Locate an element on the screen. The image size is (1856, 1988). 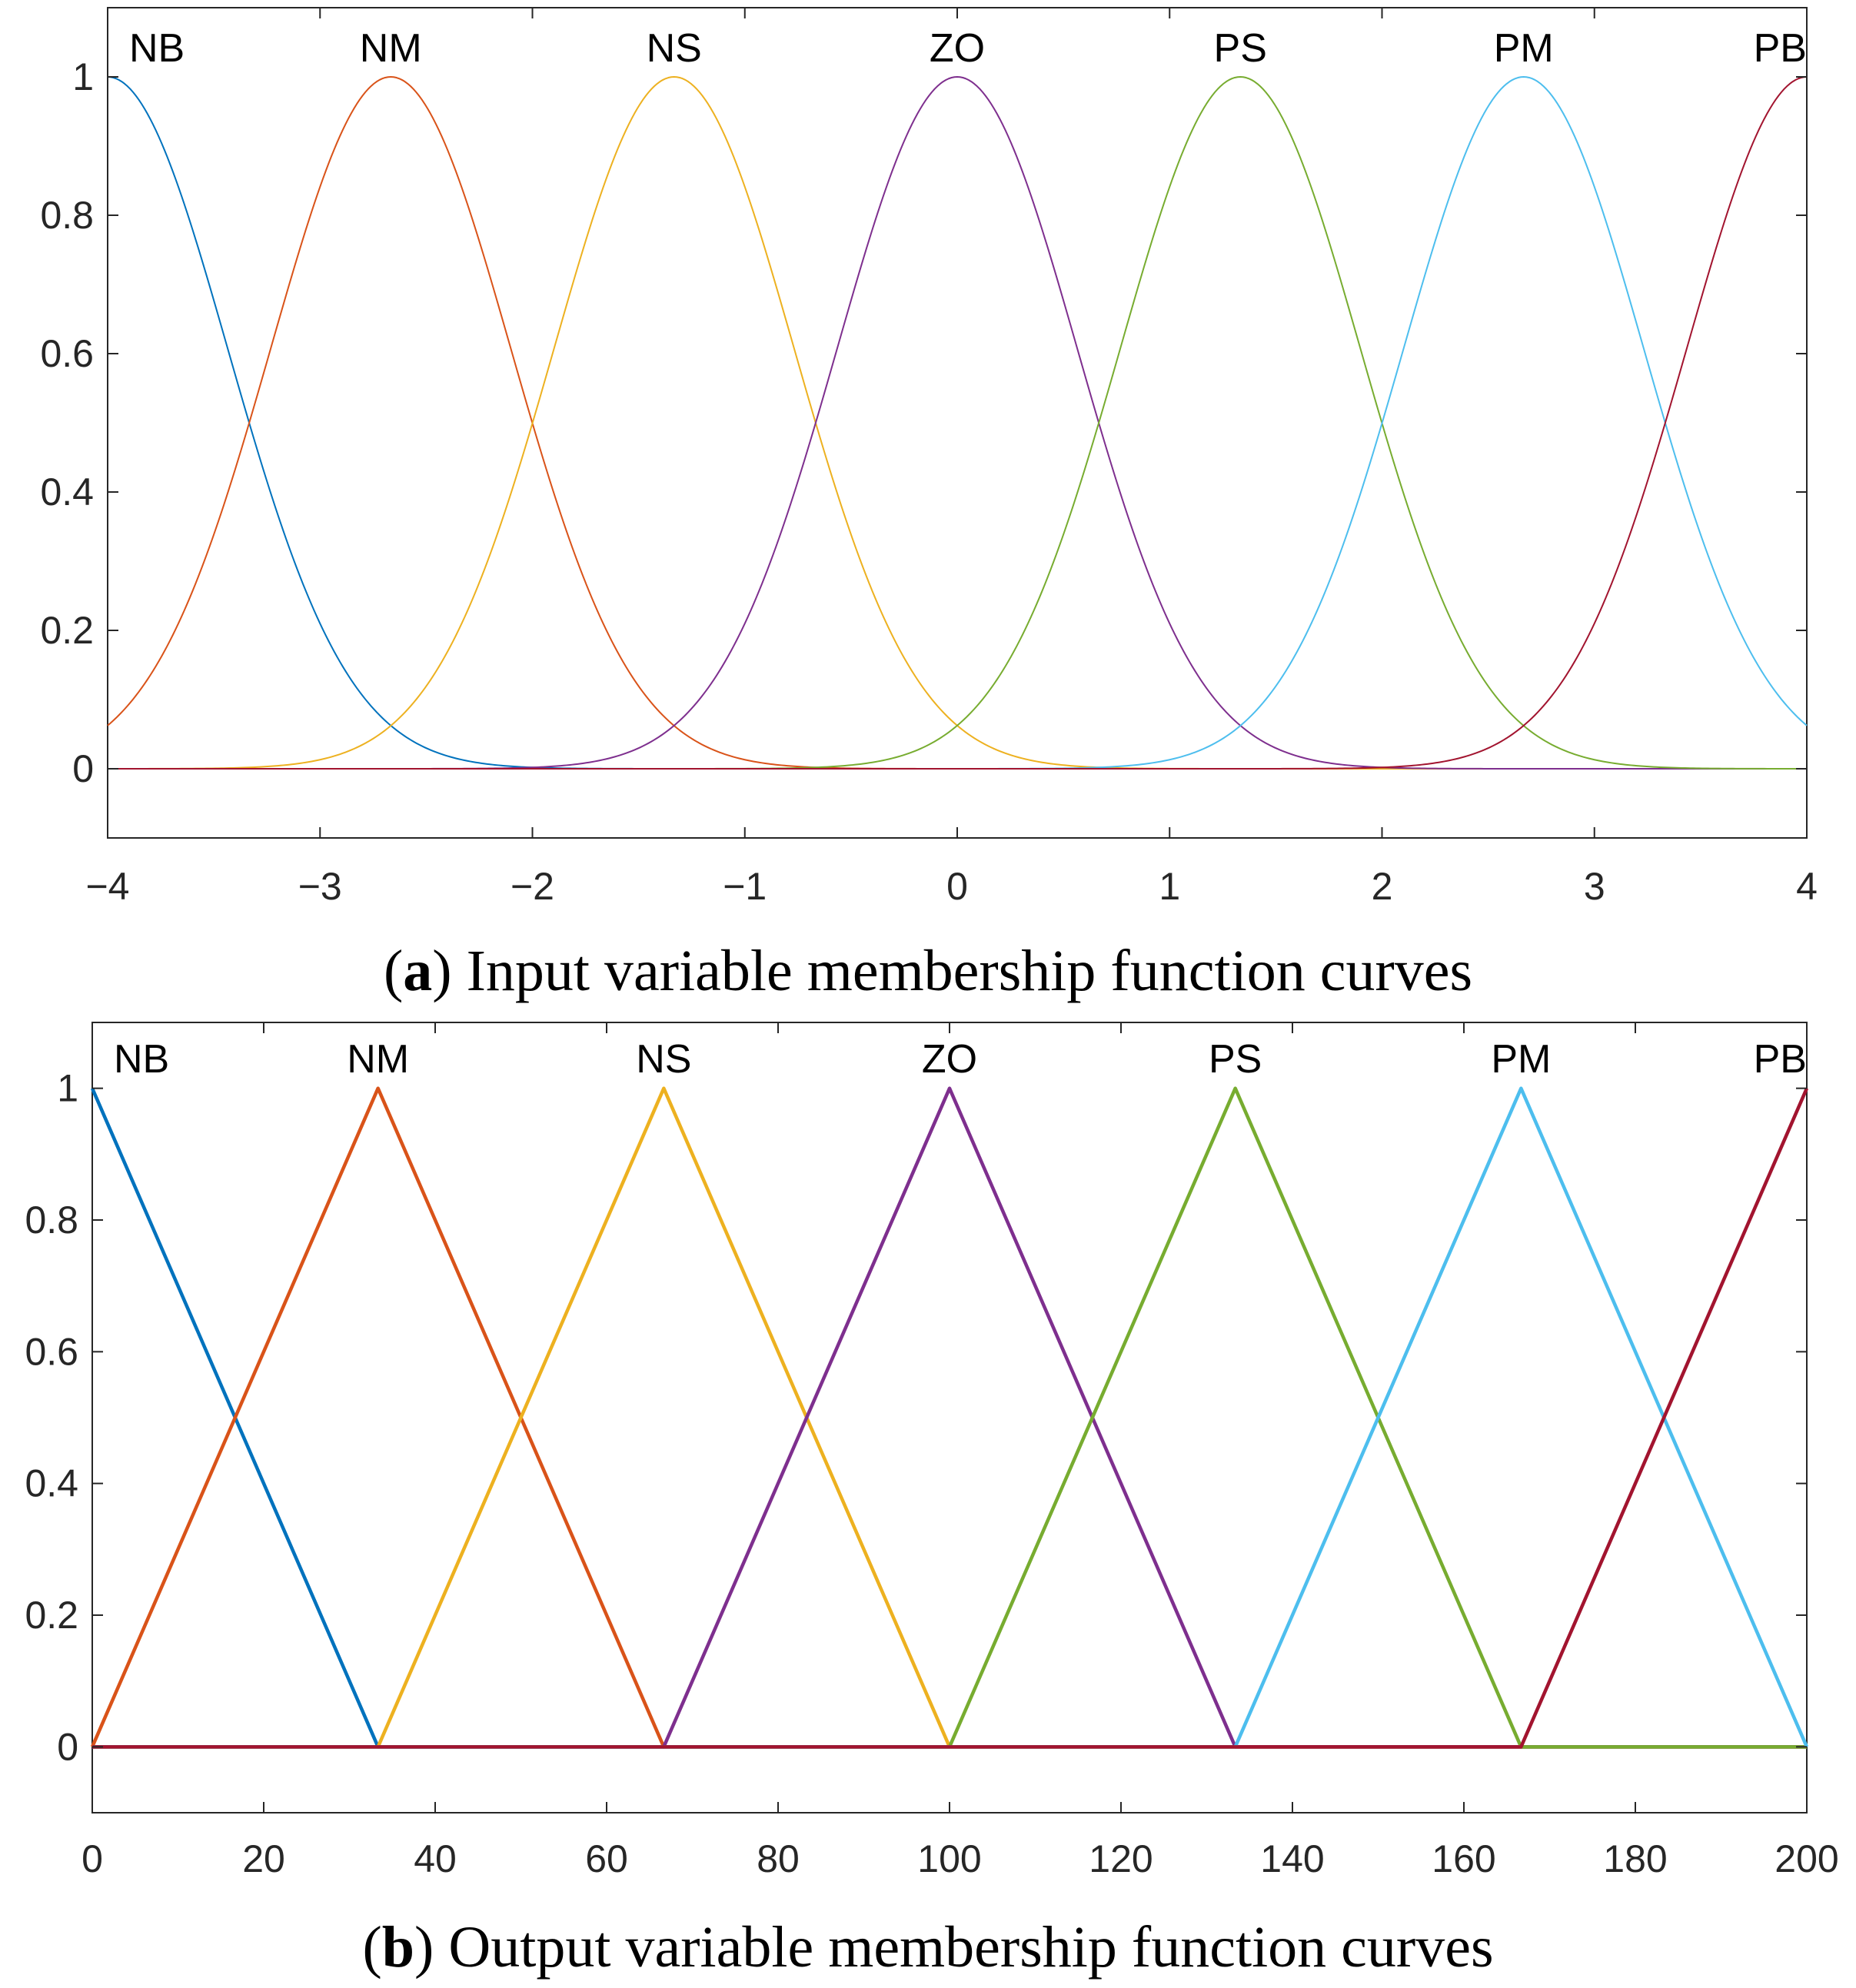
x-tick-label: −2 is located at coordinates (532, 886).